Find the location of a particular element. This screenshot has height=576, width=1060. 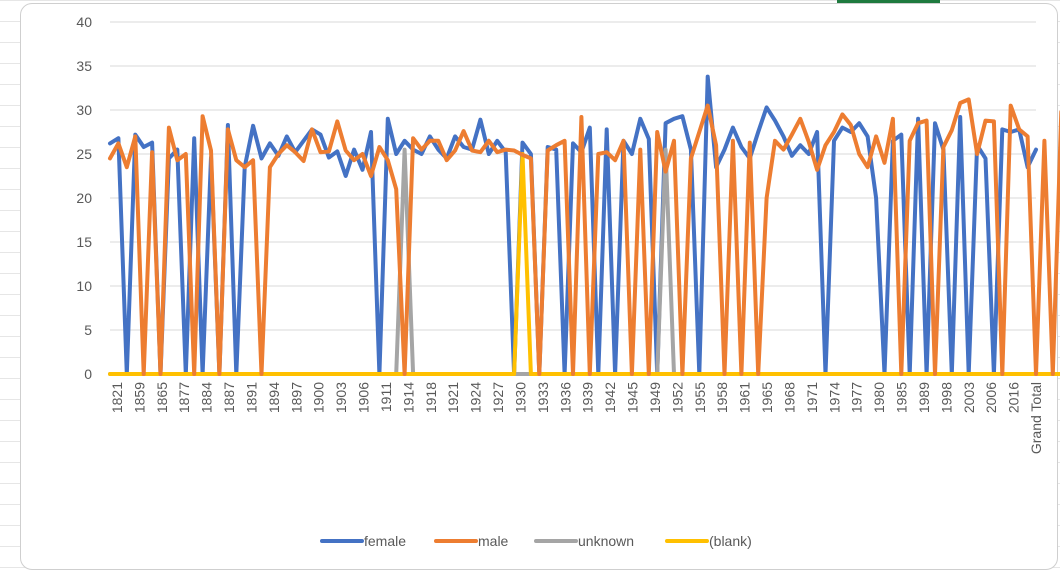

x-tick-label-4: 1884 is located at coordinates (207, 397).